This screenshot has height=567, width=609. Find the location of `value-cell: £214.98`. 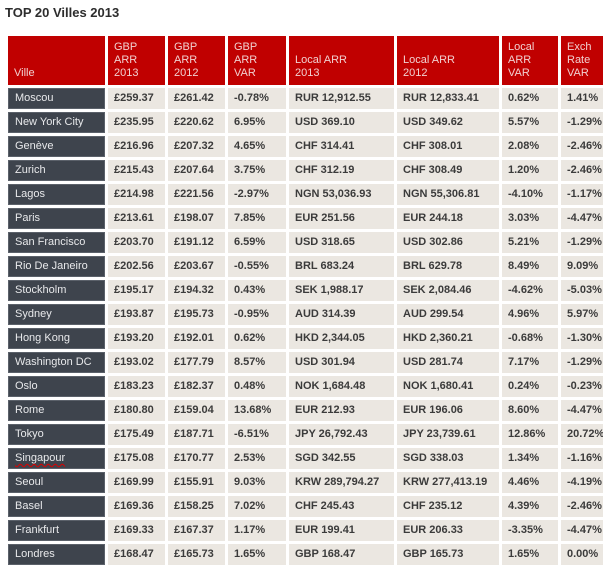

value-cell: £214.98 is located at coordinates (136, 194).